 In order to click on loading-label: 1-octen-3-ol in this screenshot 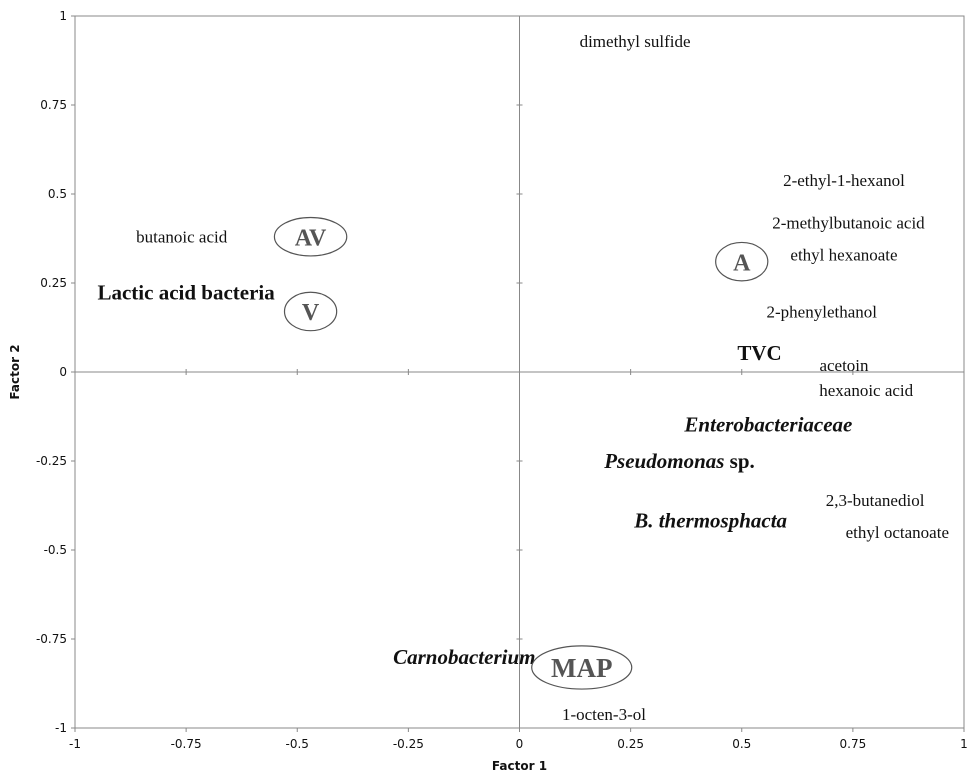, I will do `click(604, 714)`.